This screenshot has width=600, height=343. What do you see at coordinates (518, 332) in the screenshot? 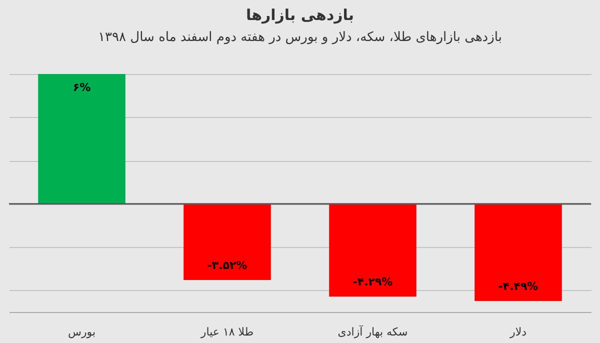
I see `x-tick-label: دلار` at bounding box center [518, 332].